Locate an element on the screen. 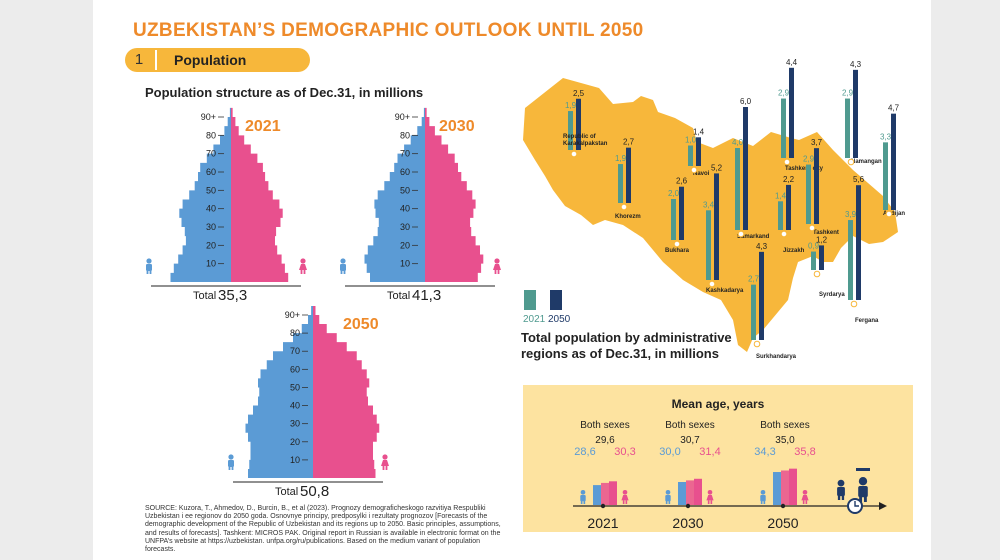 The width and height of the screenshot is (1000, 560). mean-age-year: 2030 is located at coordinates (687, 523).